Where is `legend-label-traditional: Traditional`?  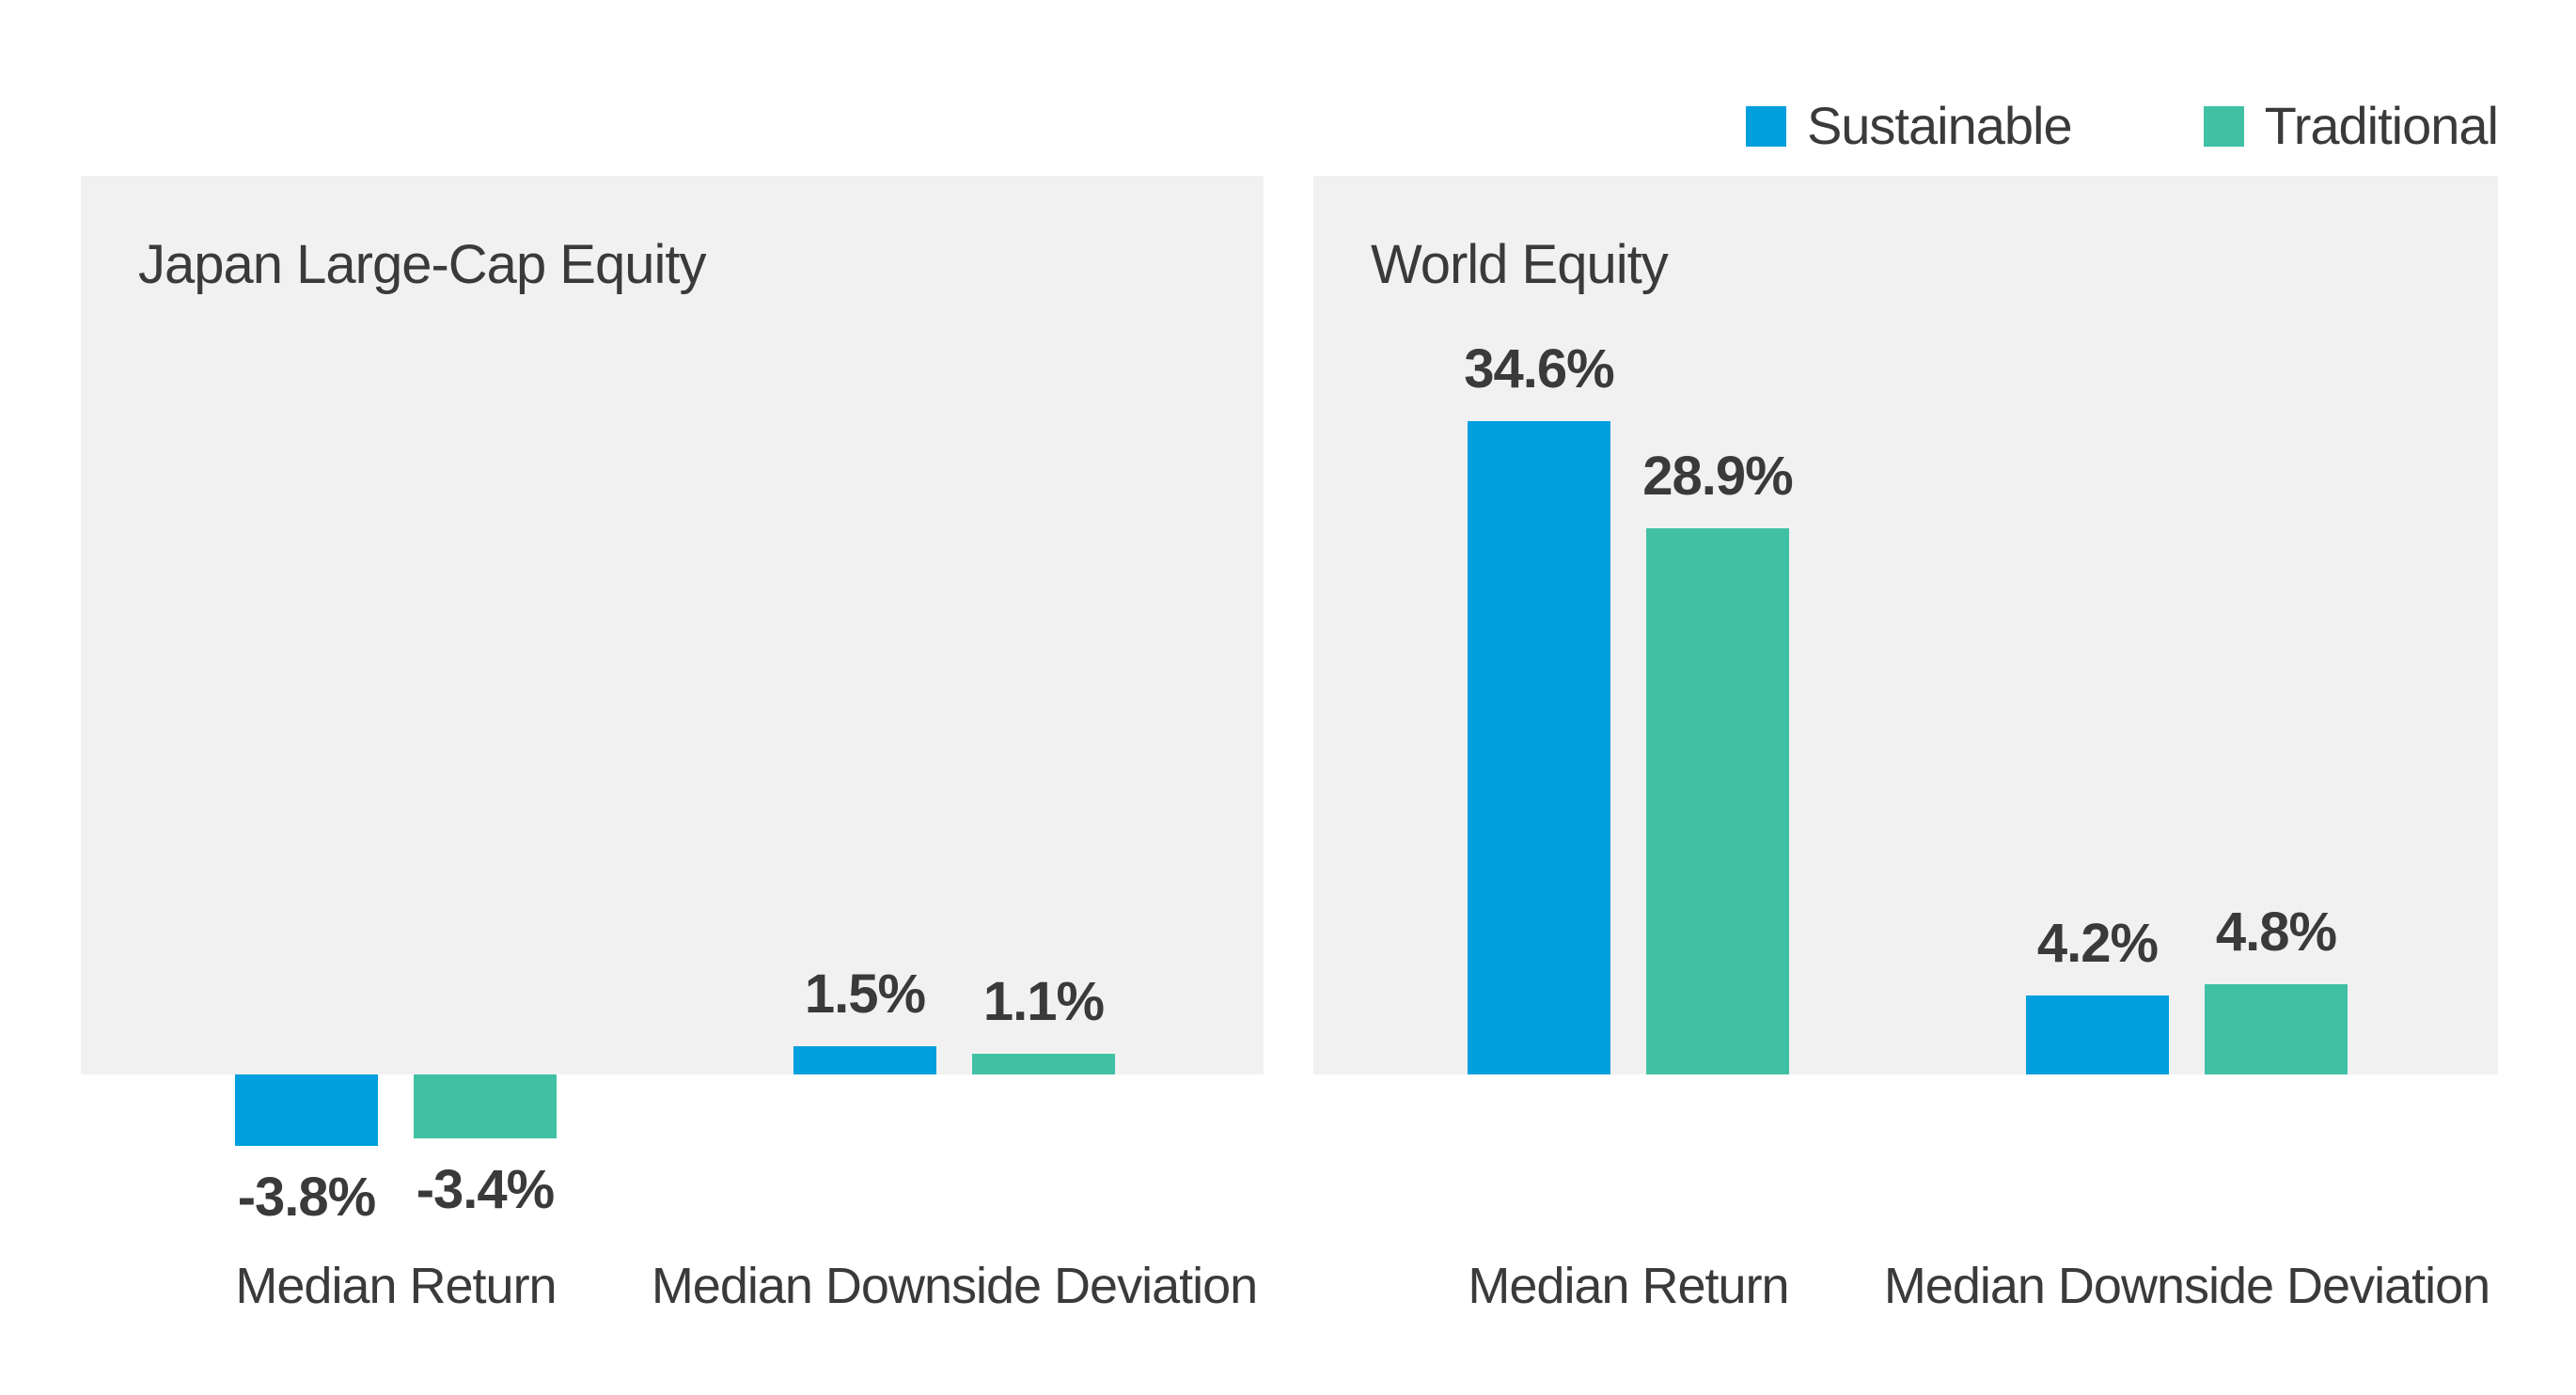
legend-label-traditional: Traditional is located at coordinates (2381, 126).